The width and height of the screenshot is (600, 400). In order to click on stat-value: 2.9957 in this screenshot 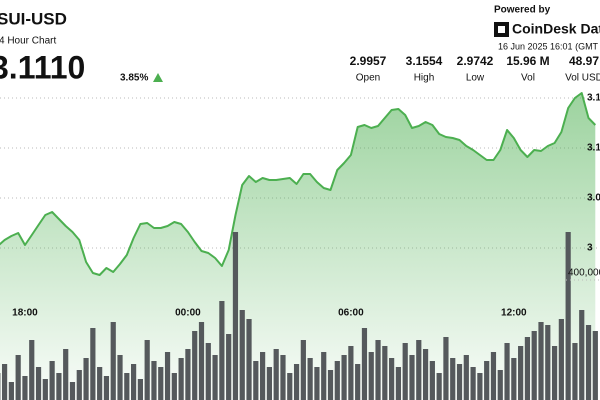, I will do `click(368, 61)`.